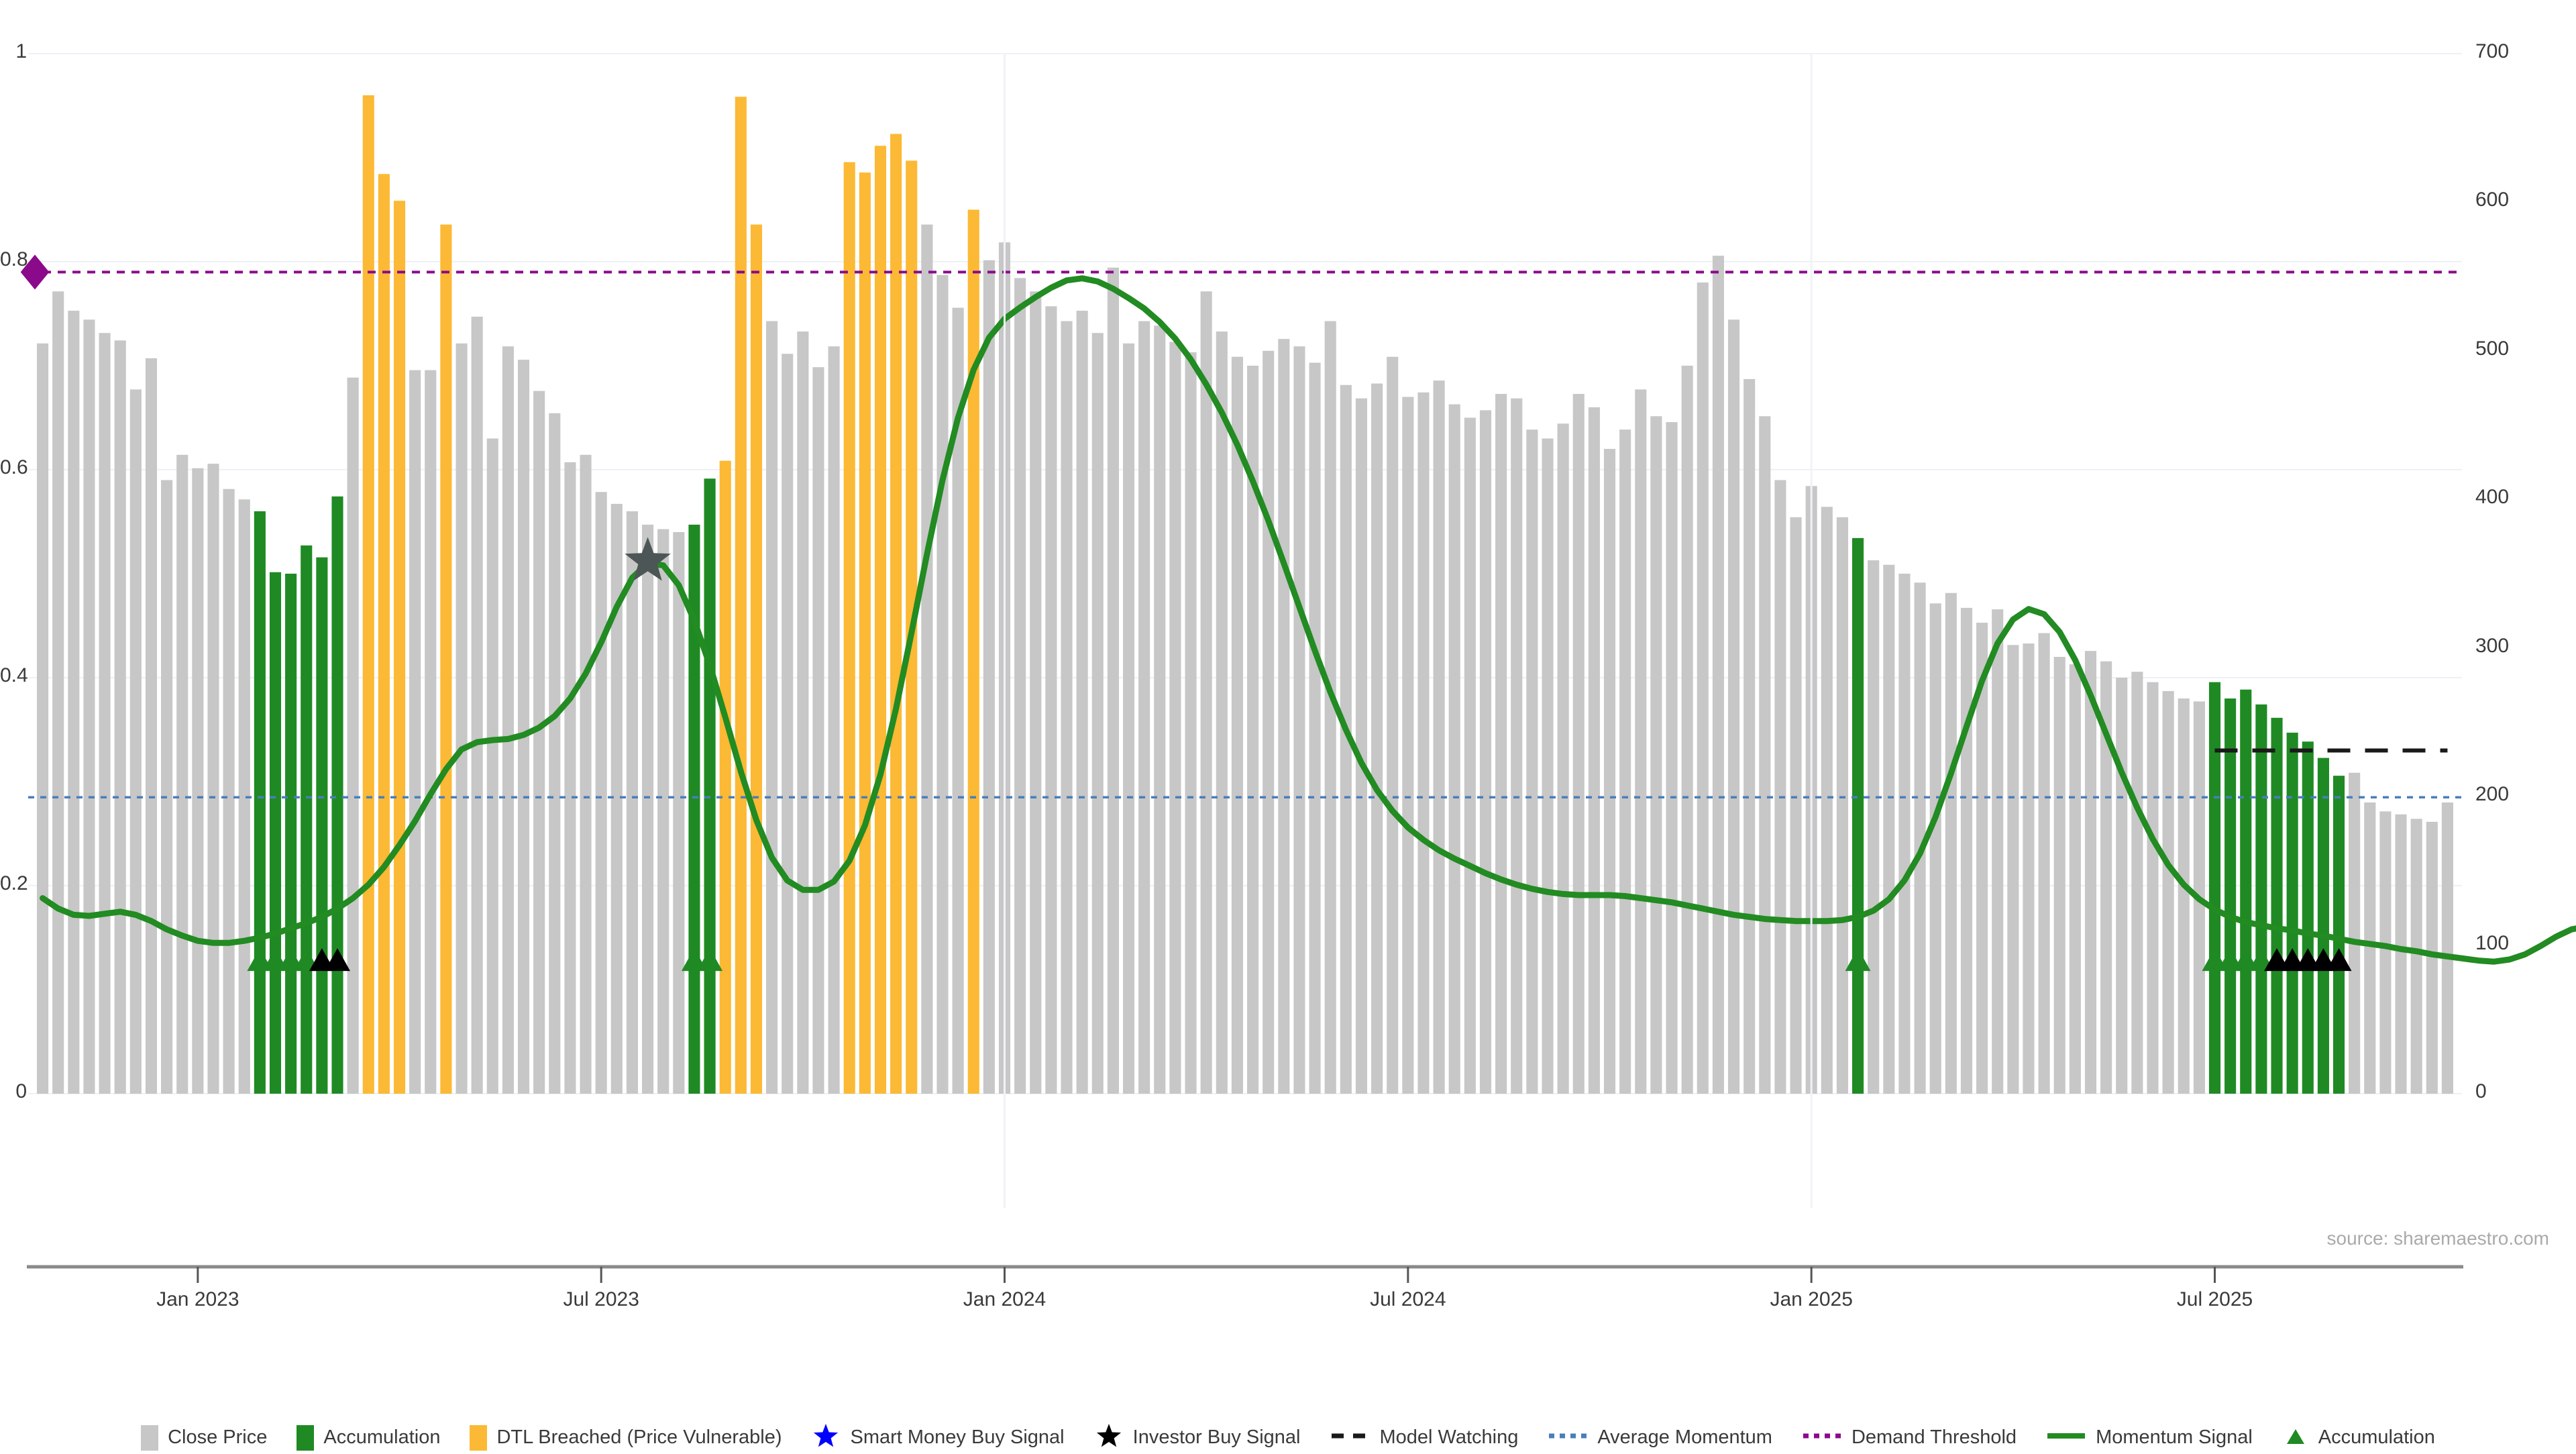  Describe the element at coordinates (204, 1438) in the screenshot. I see `legend-close-price: Close Price` at that location.